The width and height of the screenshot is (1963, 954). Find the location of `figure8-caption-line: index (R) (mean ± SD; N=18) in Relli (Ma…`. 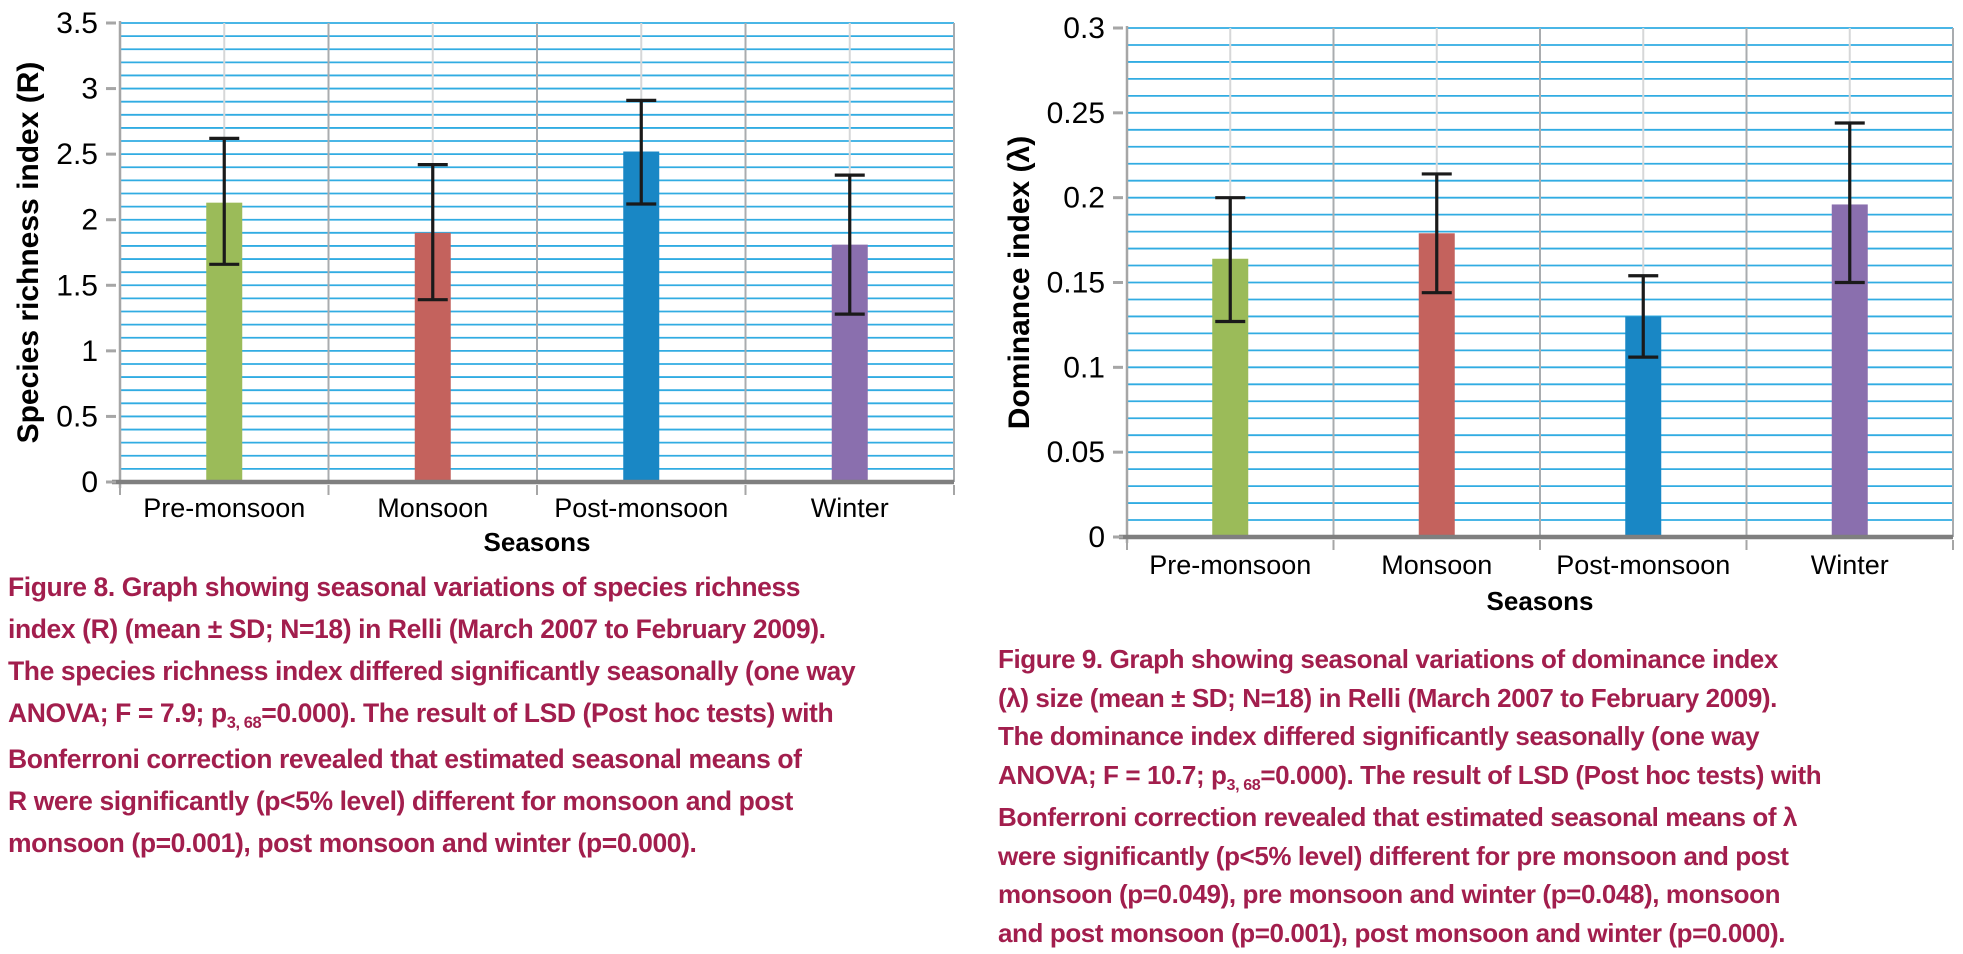

figure8-caption-line: index (R) (mean ± SD; N=18) in Relli (Ma… is located at coordinates (484, 629).